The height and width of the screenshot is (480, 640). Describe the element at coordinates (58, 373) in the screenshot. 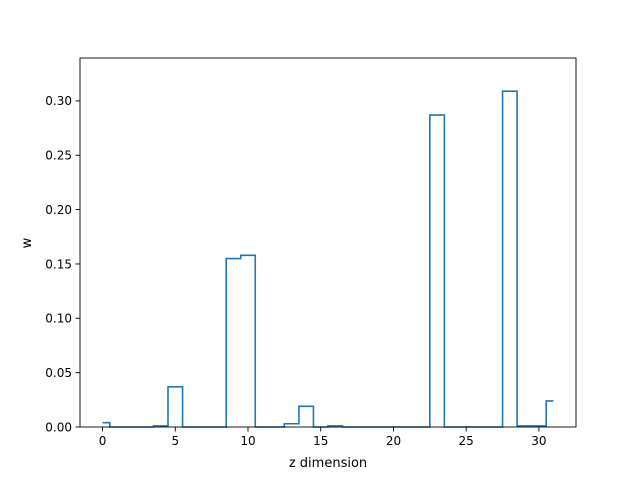

I see `y-tick-label: 0.05` at that location.